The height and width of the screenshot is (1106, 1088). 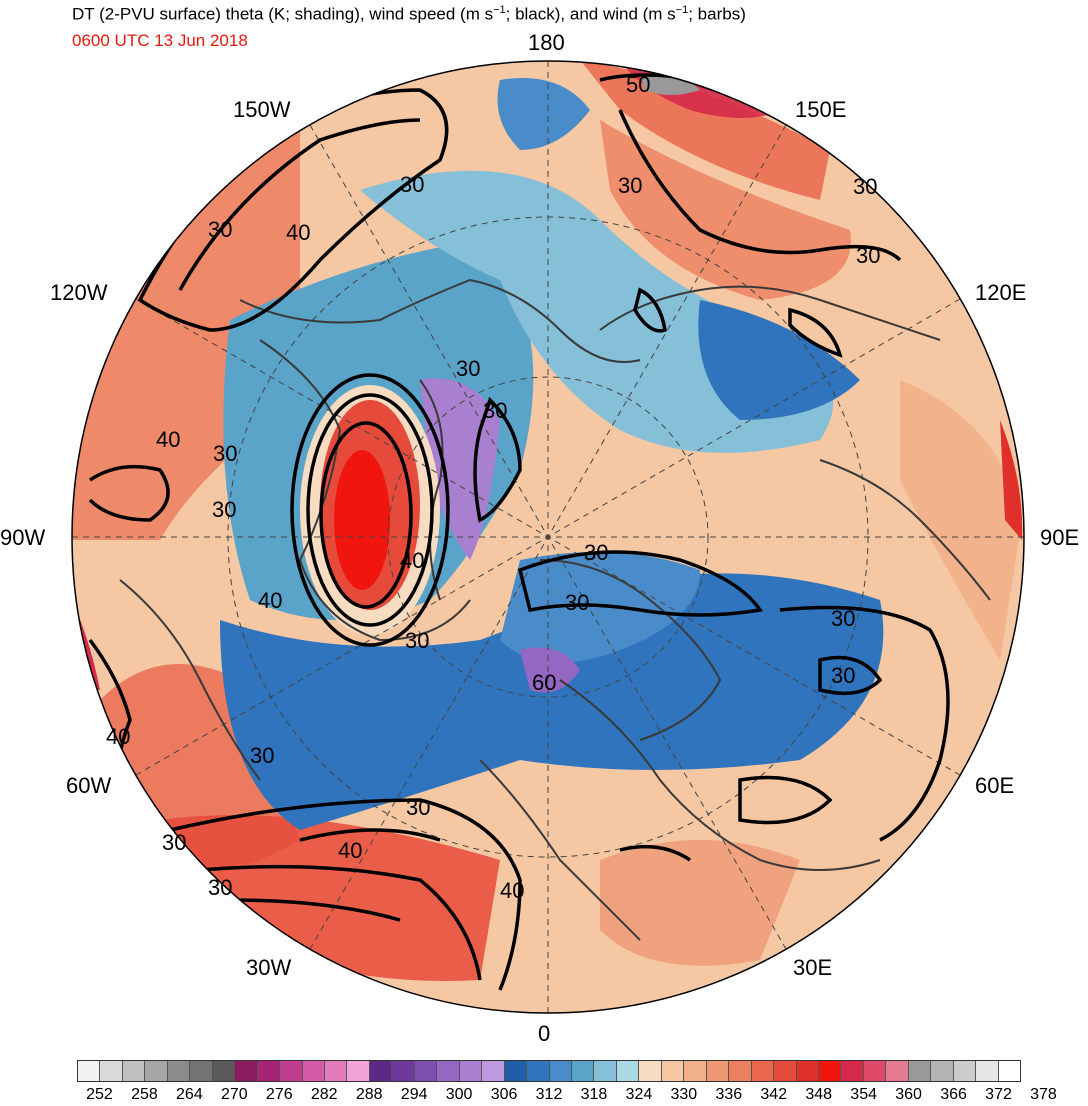 What do you see at coordinates (369, 1094) in the screenshot?
I see `colorbar-tick-label: 288` at bounding box center [369, 1094].